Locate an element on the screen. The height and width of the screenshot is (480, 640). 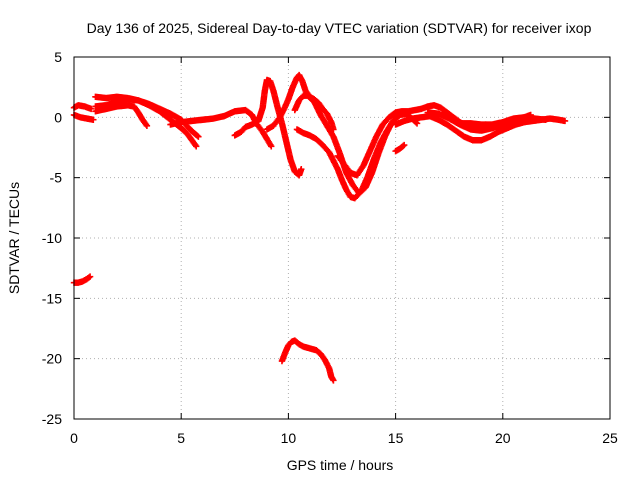
x-tick-label: 15 is located at coordinates (396, 438).